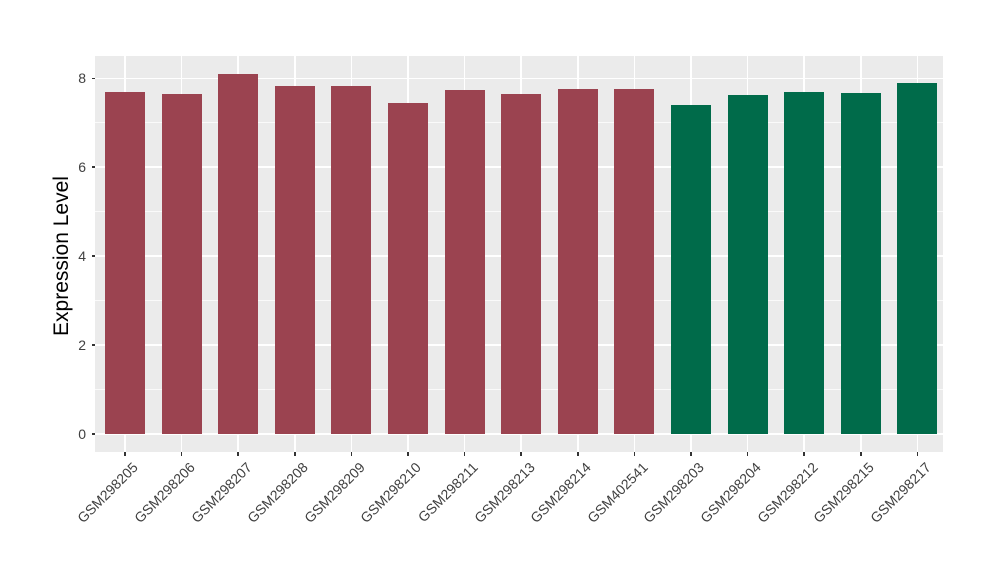 The image size is (1000, 580). What do you see at coordinates (125, 262) in the screenshot?
I see `bar-GSM298205` at bounding box center [125, 262].